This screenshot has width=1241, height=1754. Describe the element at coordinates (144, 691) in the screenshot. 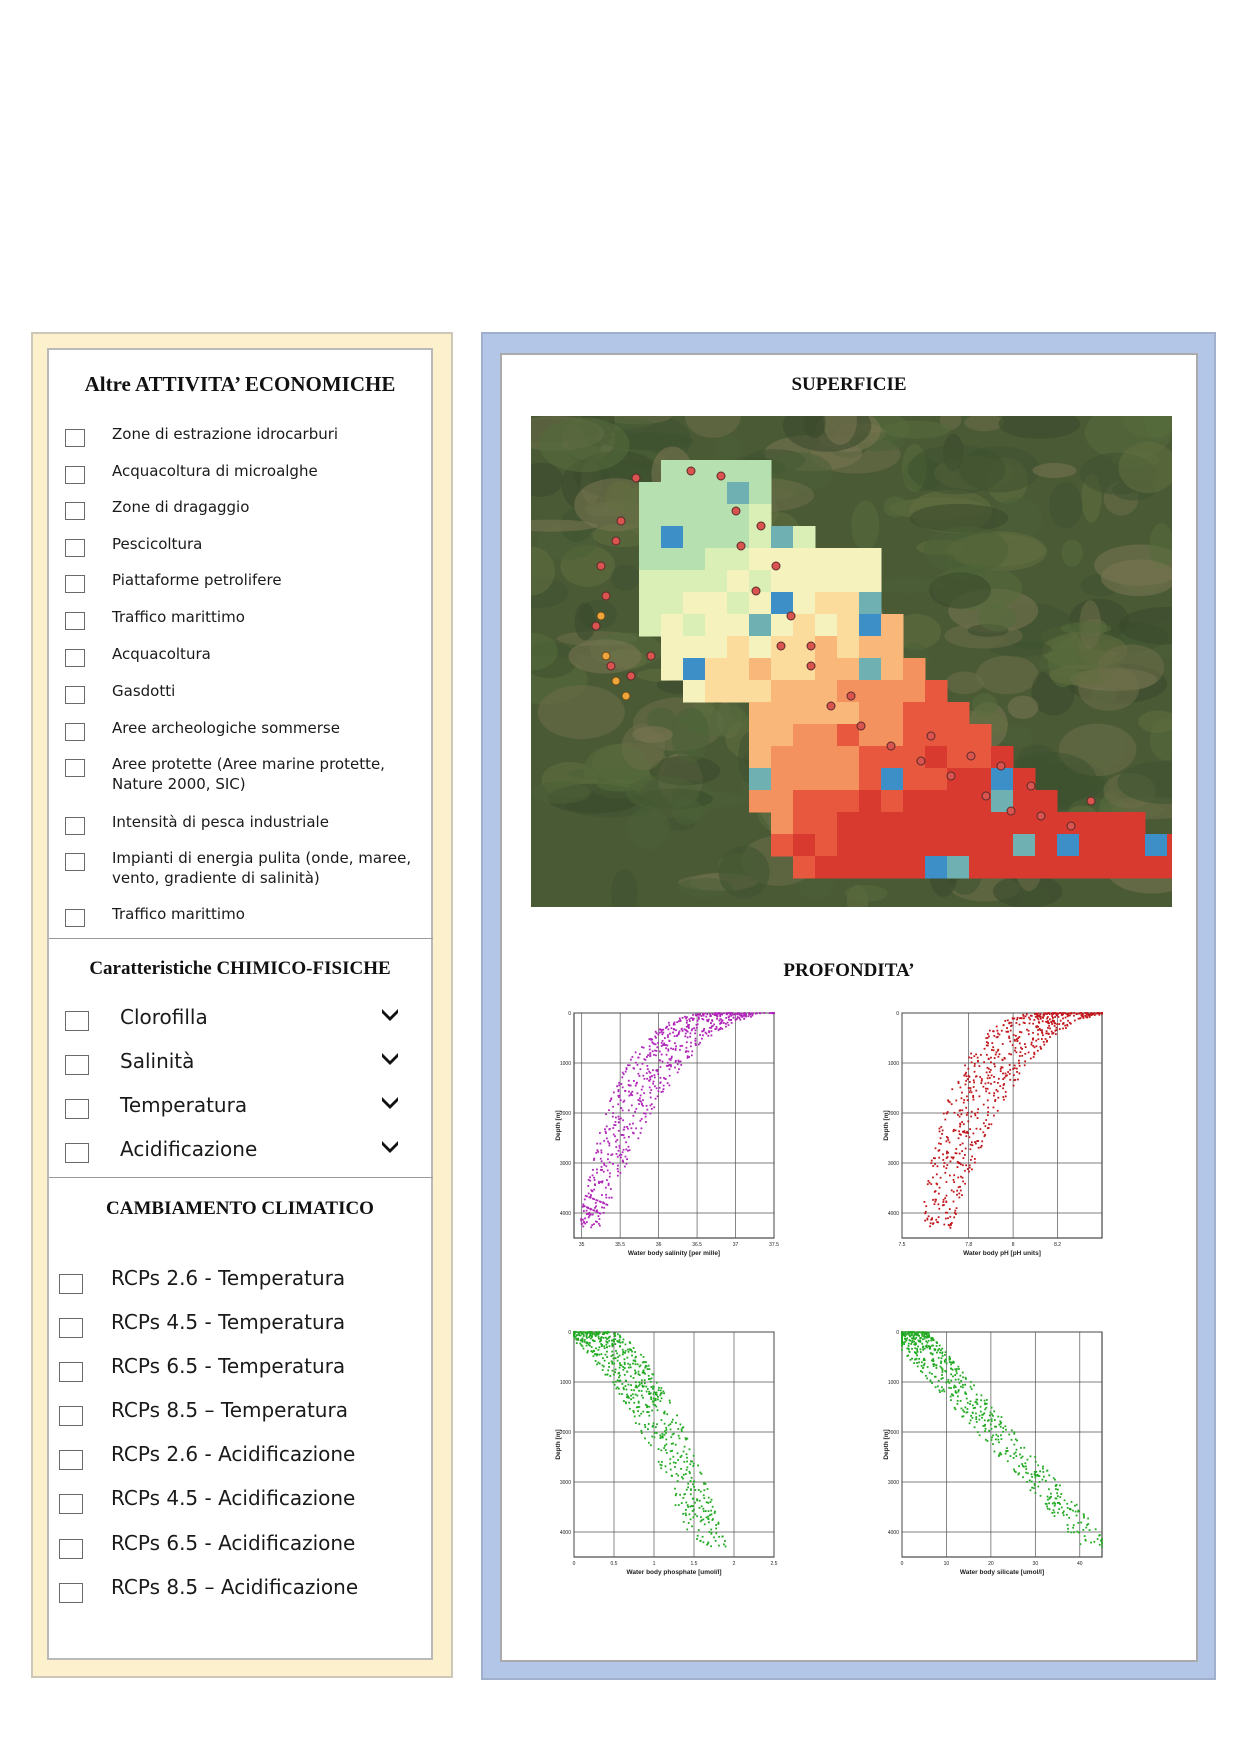

I see `activity-label: Gasdotti` at that location.